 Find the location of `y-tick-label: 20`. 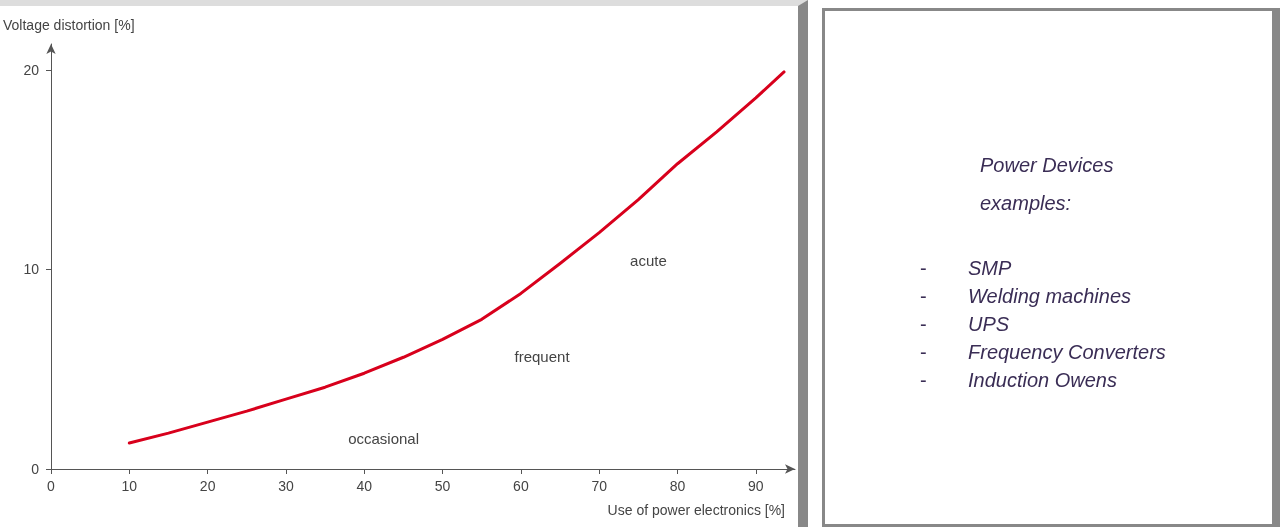

y-tick-label: 20 is located at coordinates (31, 69).